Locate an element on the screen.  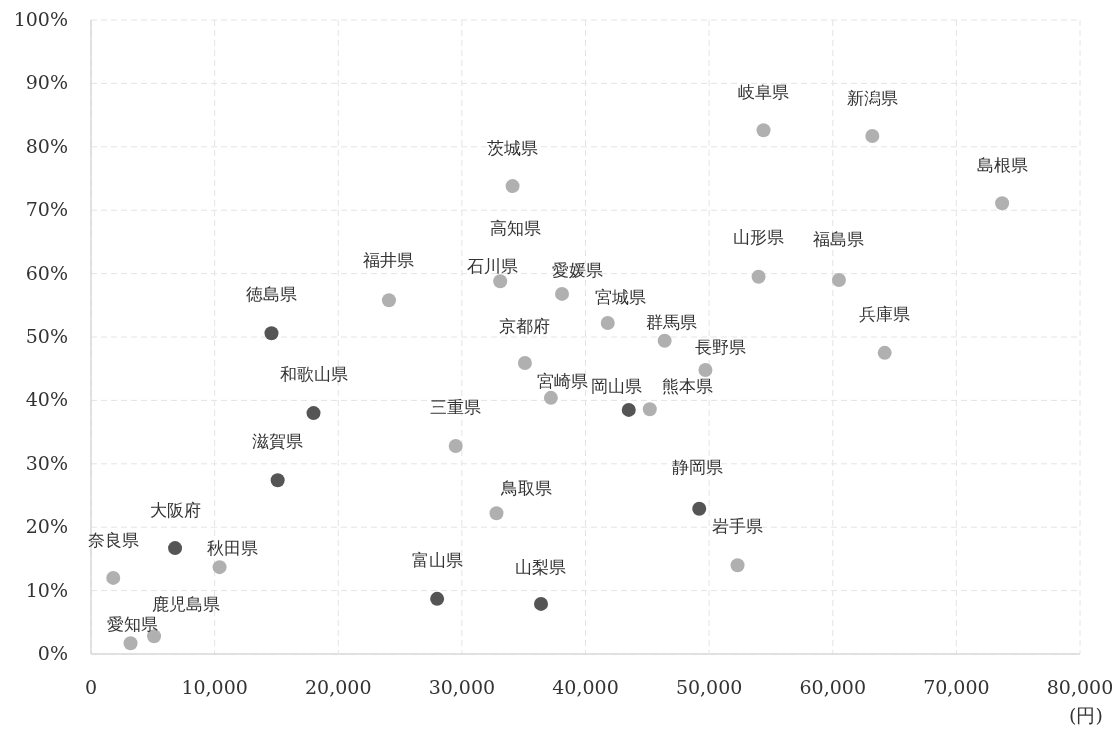
x-tick-label: 60,000 is located at coordinates (832, 687).